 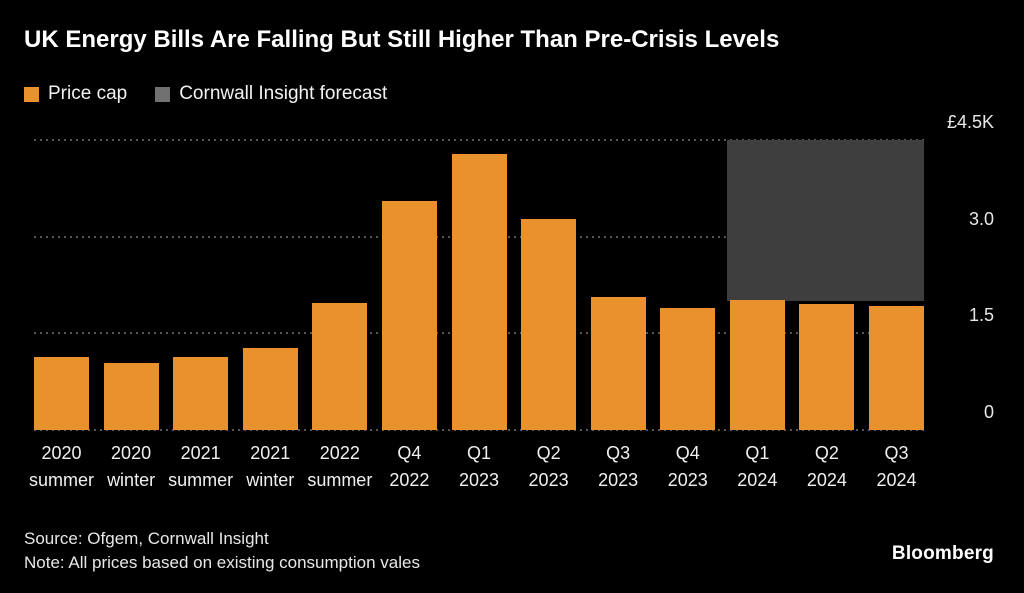 What do you see at coordinates (131, 467) in the screenshot?
I see `x-axis-tick-label: 2020 winter` at bounding box center [131, 467].